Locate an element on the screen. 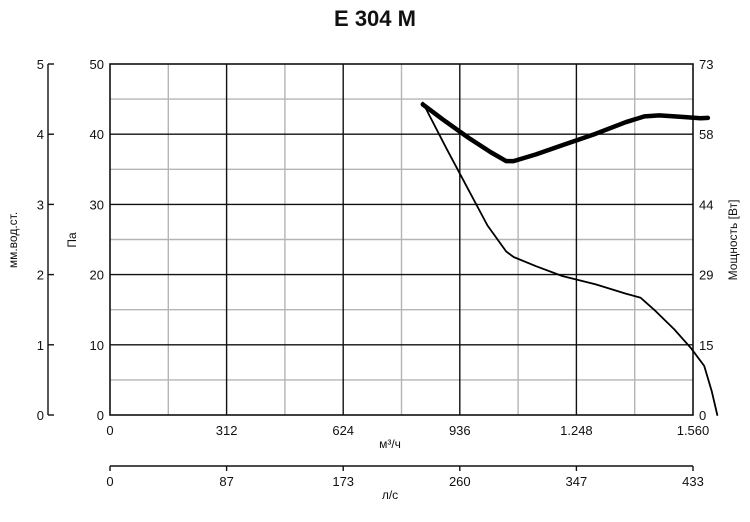 The height and width of the screenshot is (522, 750). x-flow-m3h-tick-label: 936 is located at coordinates (460, 430).